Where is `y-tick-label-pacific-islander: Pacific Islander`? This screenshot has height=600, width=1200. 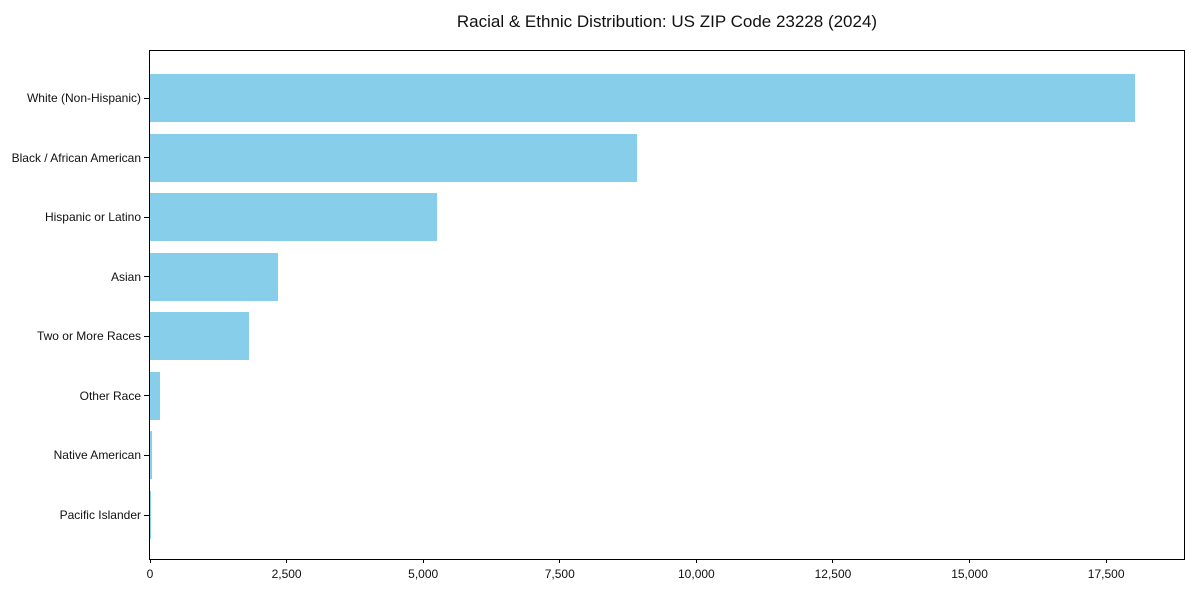 y-tick-label-pacific-islander: Pacific Islander is located at coordinates (100, 515).